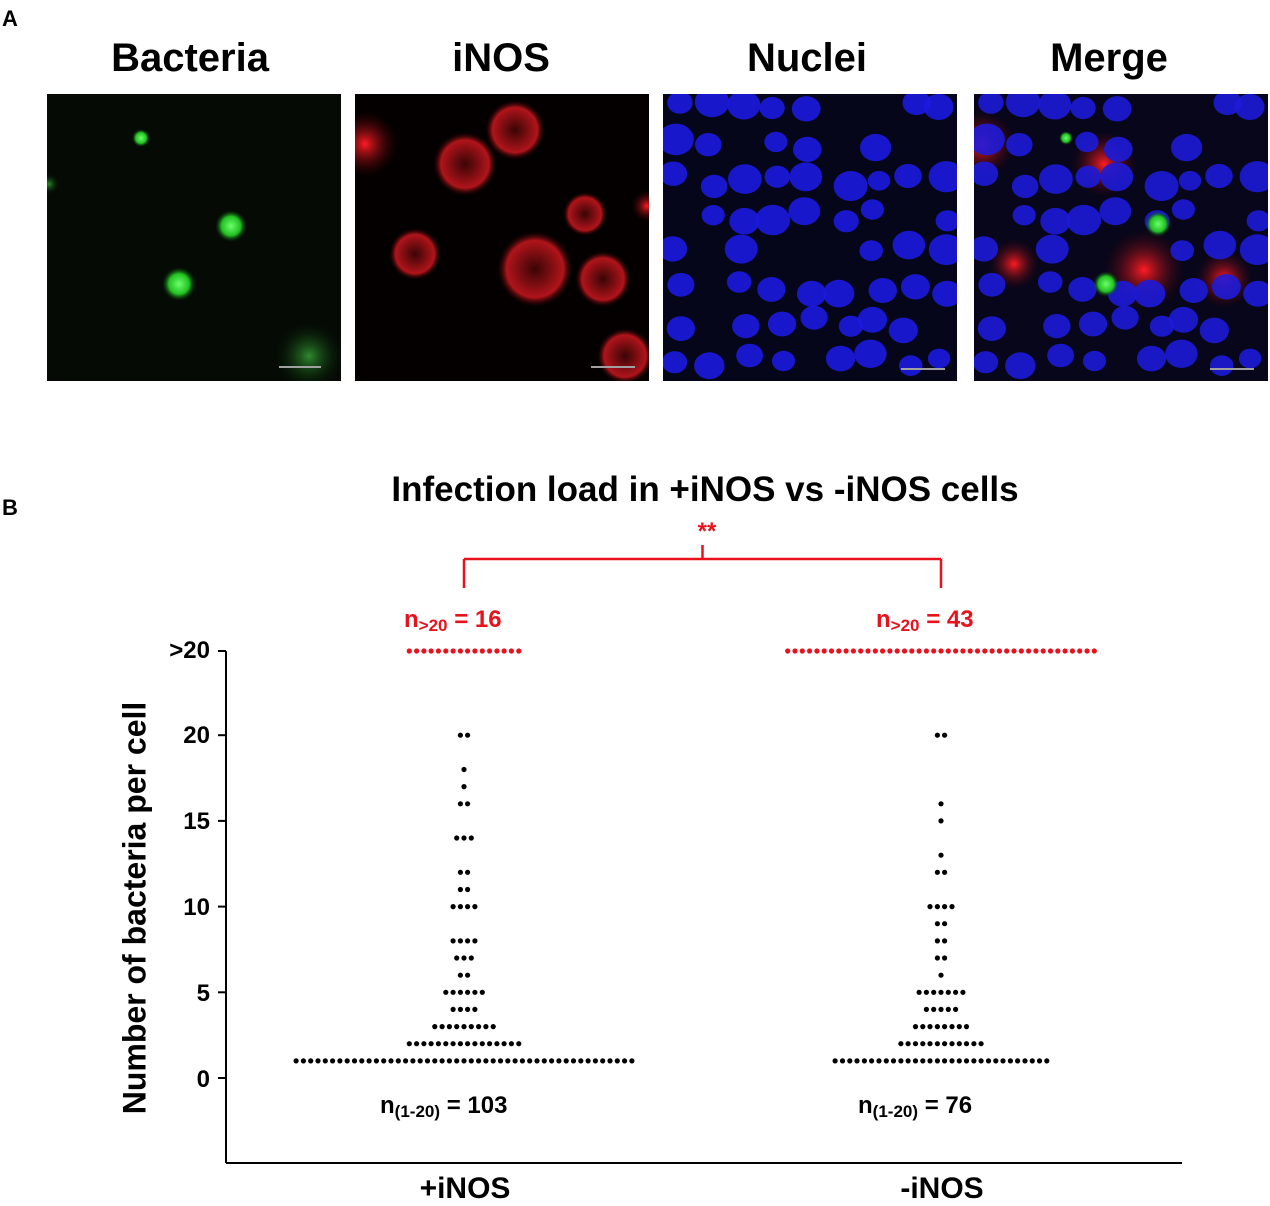  I want to click on y-tick-label: 15, so click(196, 821).